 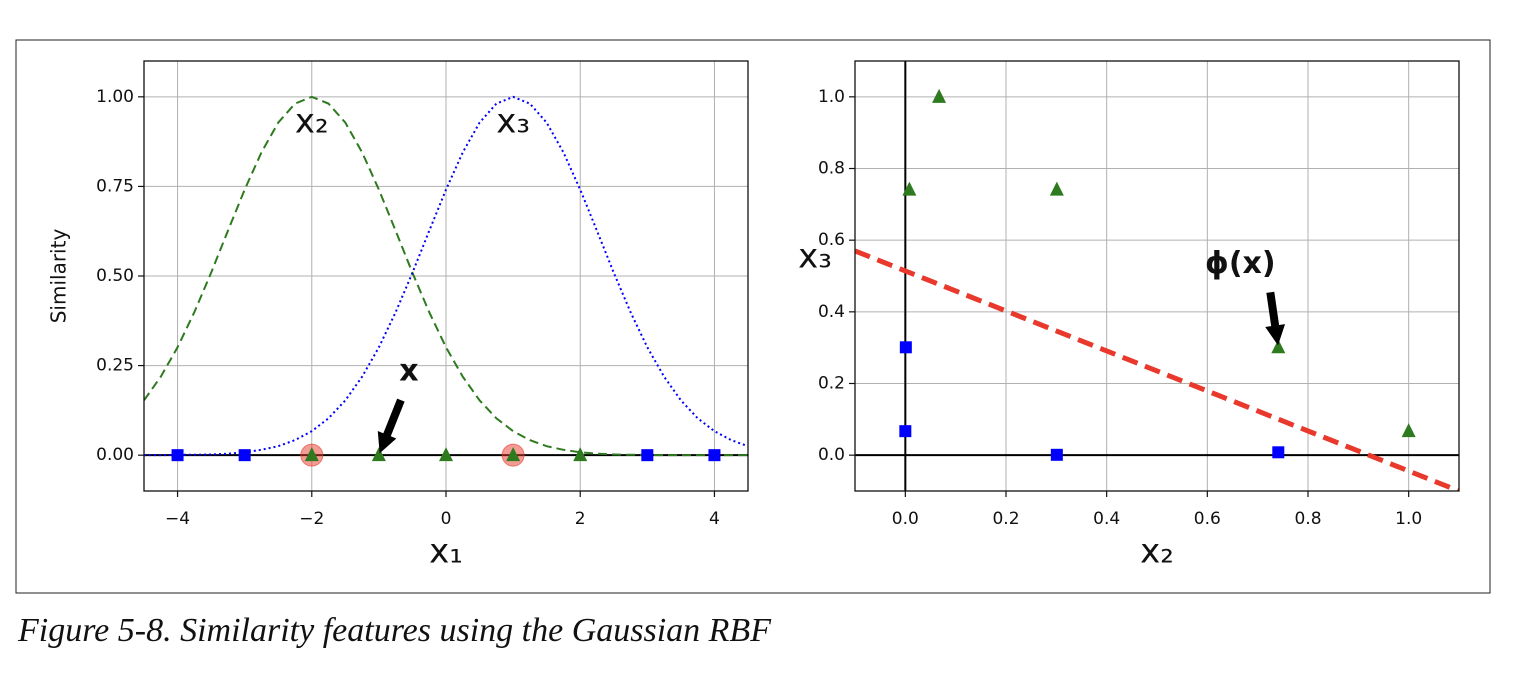 I want to click on y-tick-label: 0.0, so click(x=831, y=455).